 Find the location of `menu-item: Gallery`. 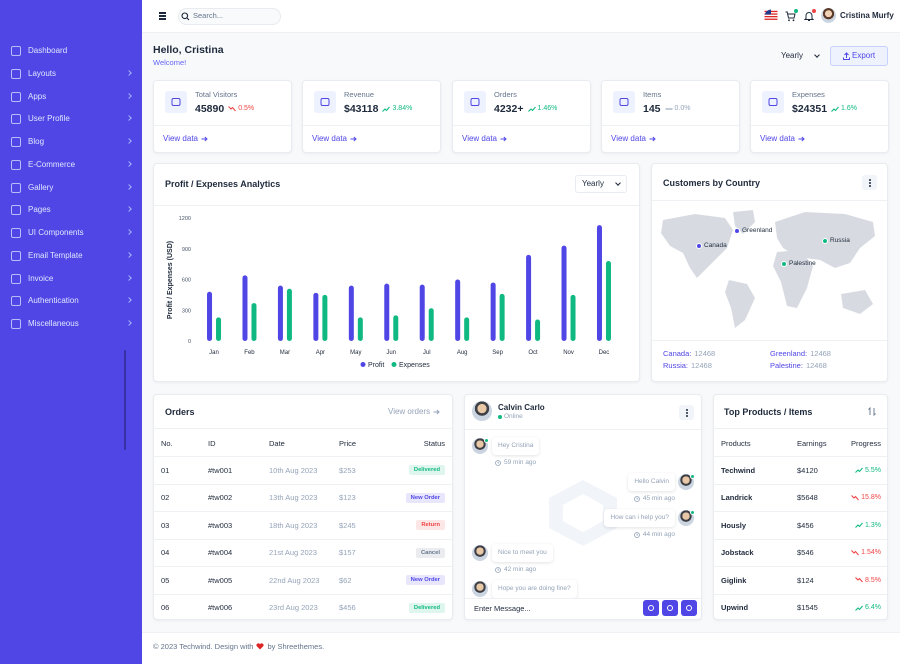

menu-item: Gallery is located at coordinates (41, 187).